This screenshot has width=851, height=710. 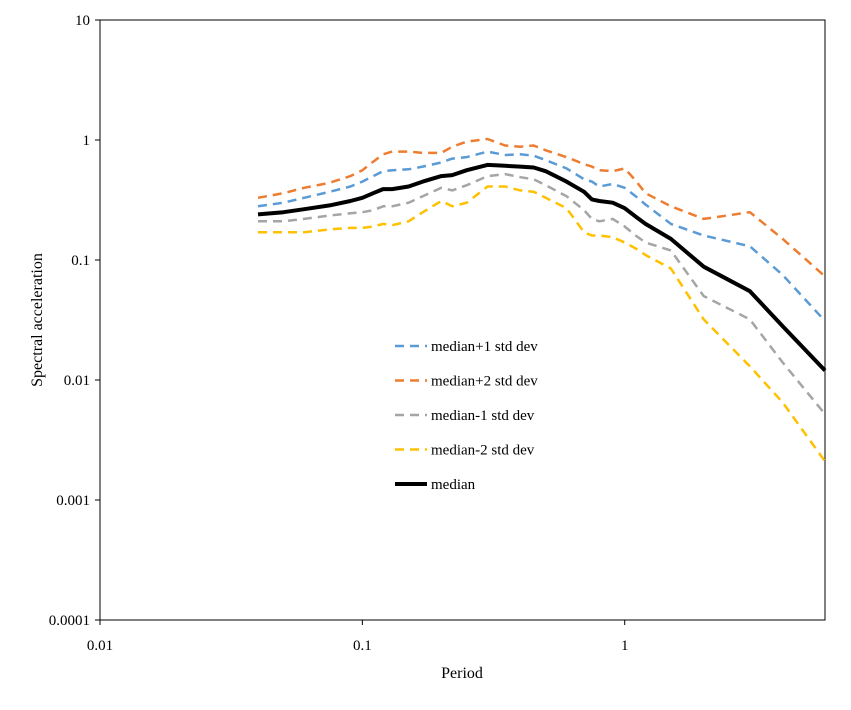 I want to click on y-tick-label: 0.1, so click(x=80, y=261).